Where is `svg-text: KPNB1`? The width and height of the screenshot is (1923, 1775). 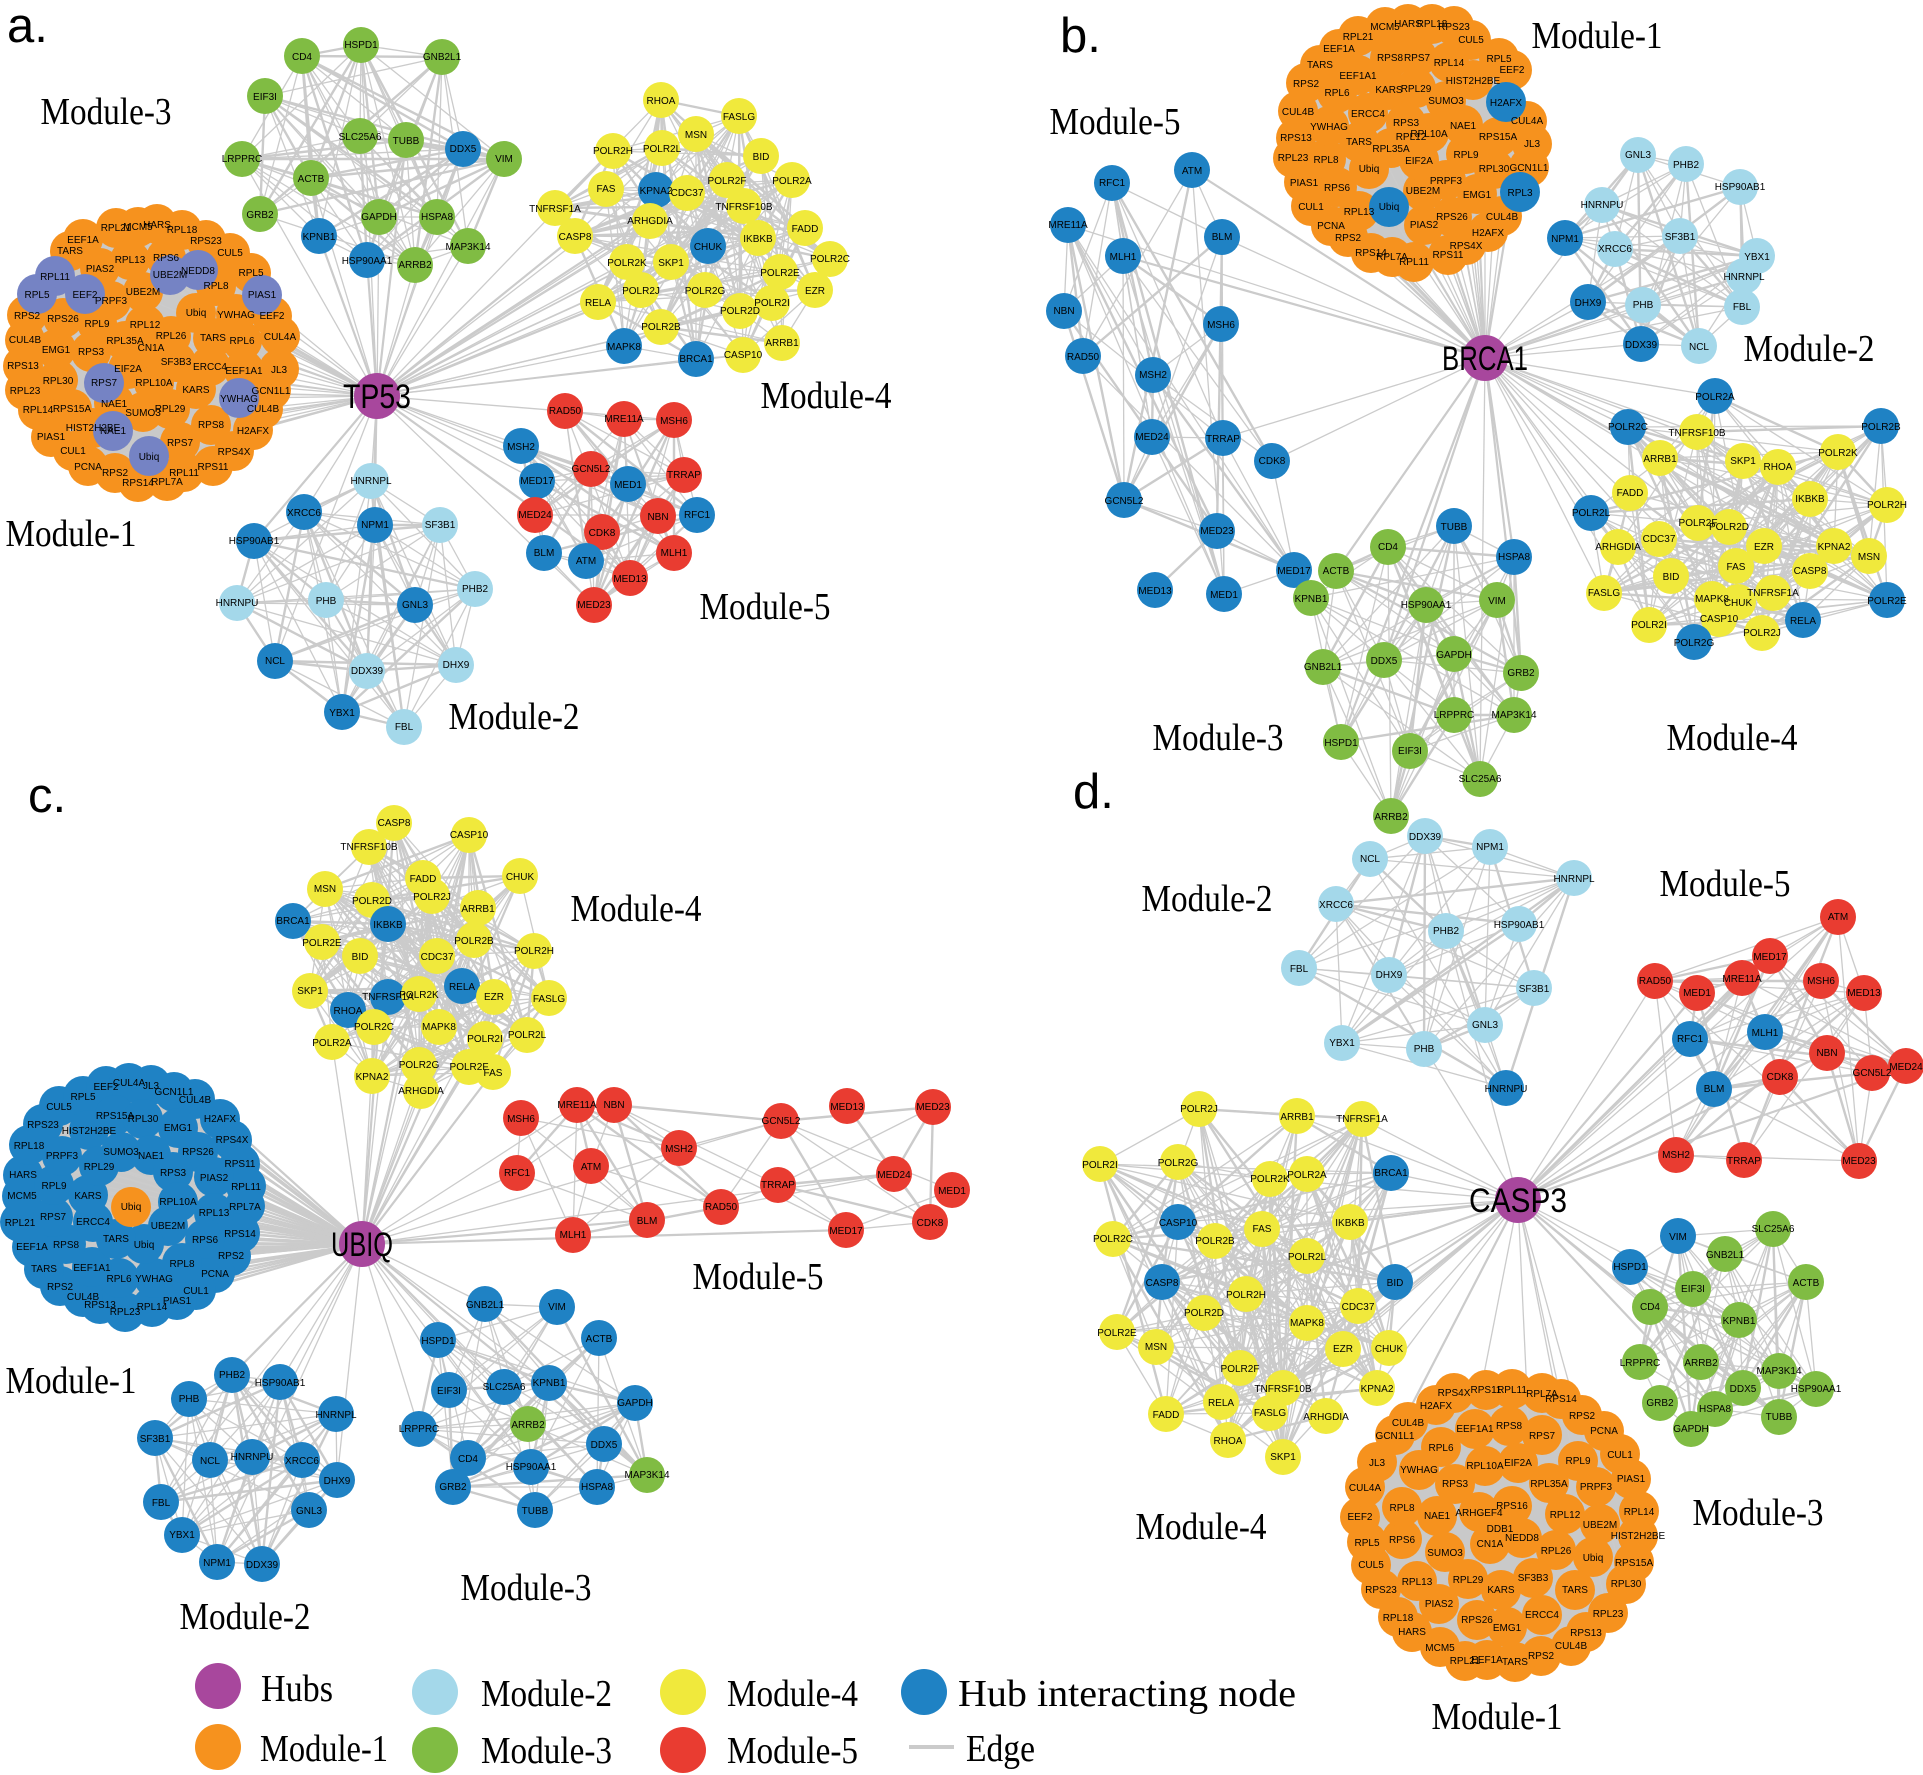 svg-text: KPNB1 is located at coordinates (1739, 1321).